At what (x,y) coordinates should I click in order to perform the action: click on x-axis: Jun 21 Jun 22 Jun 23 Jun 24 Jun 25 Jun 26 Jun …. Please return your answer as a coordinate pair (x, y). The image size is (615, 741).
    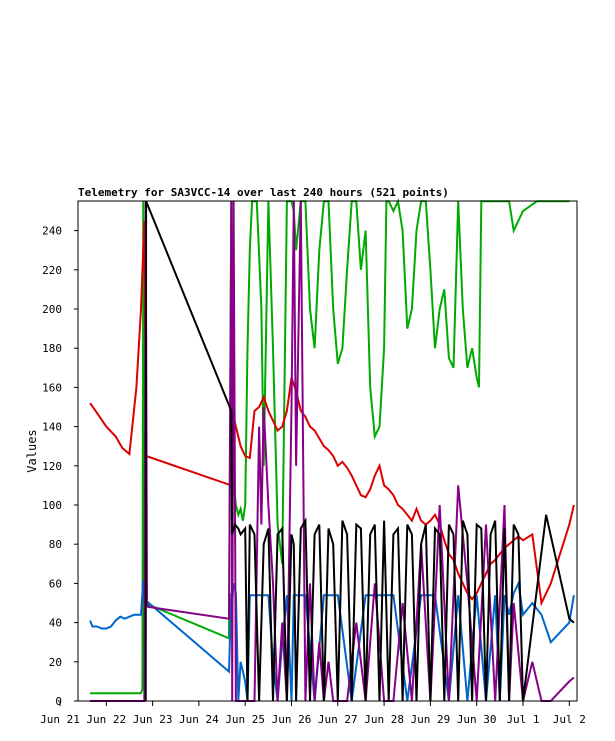
    Looking at the image, I should click on (313, 713).